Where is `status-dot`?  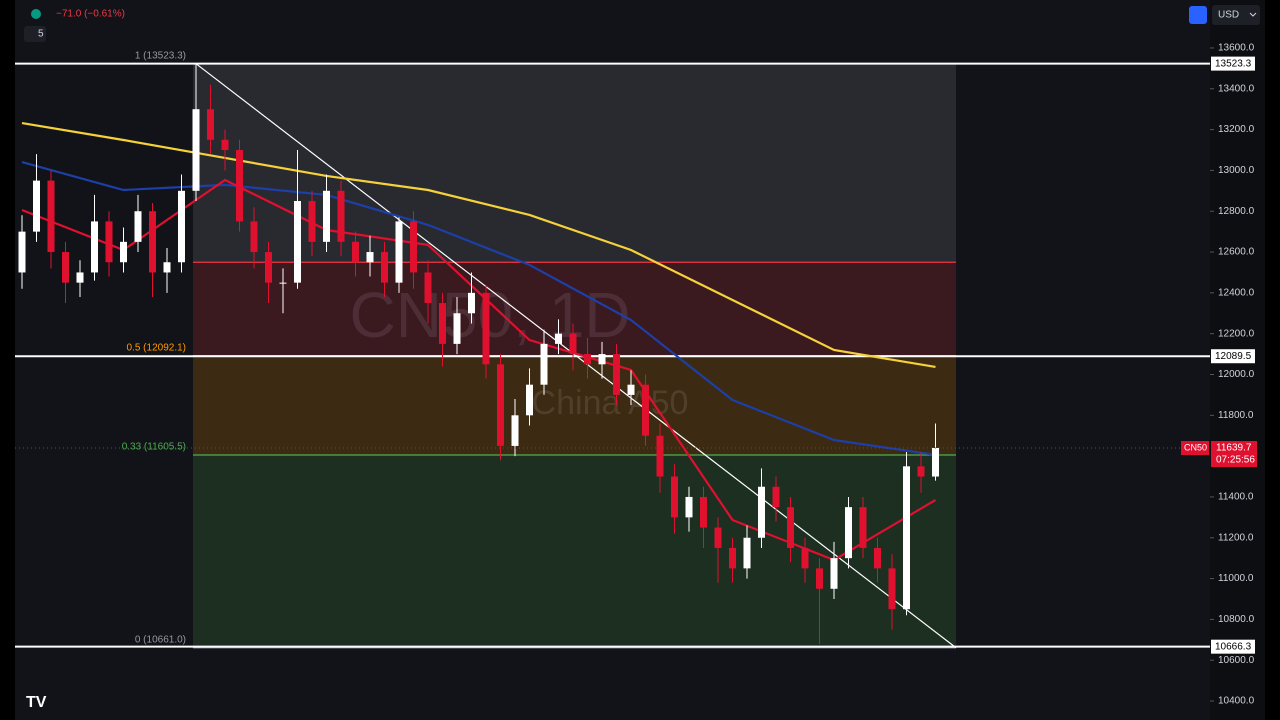 status-dot is located at coordinates (36, 14).